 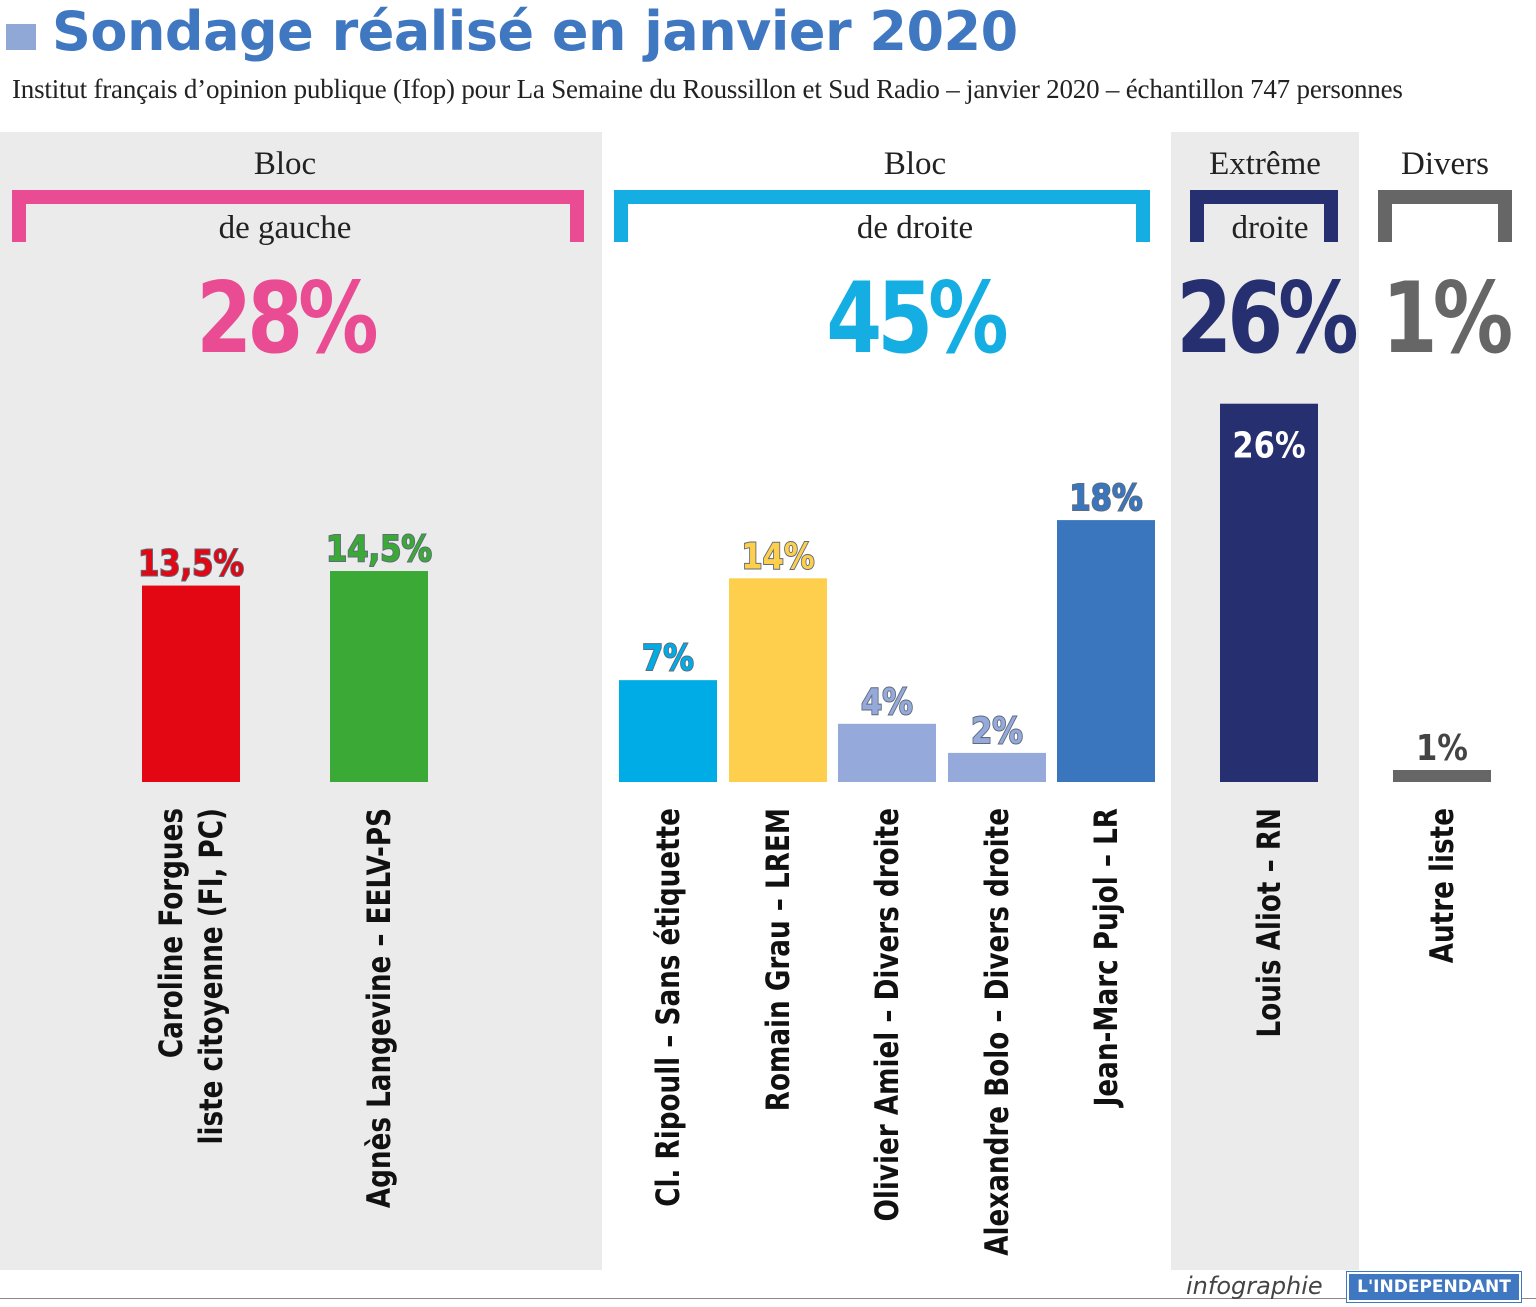 I want to click on group-divers-total: 1%, so click(x=1447, y=319).